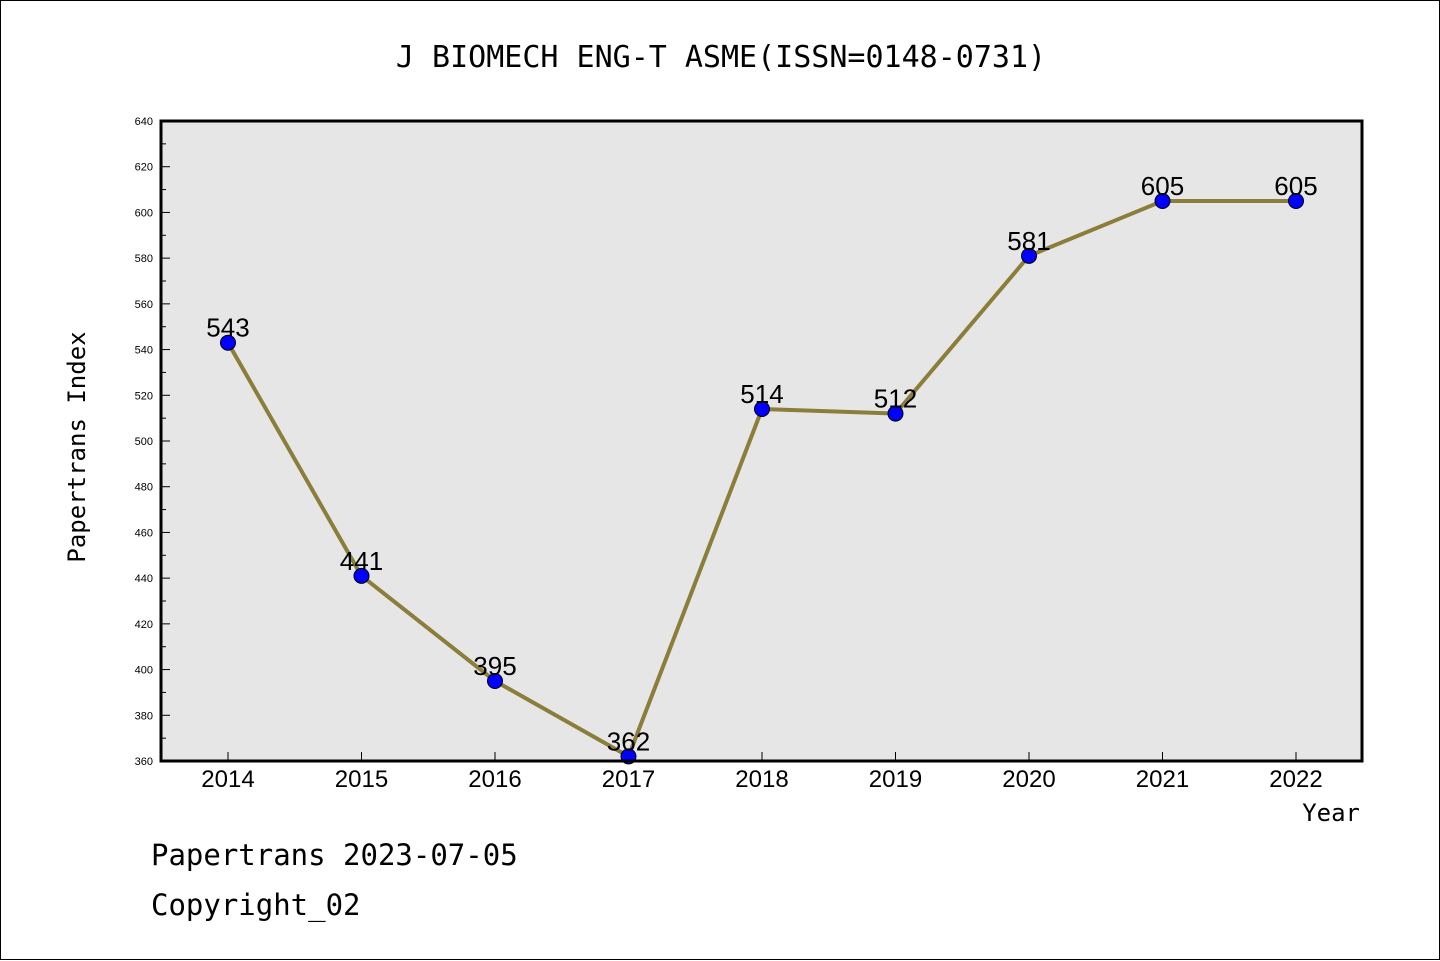 This screenshot has width=1440, height=961. Describe the element at coordinates (256, 905) in the screenshot. I see `footer-copyright: Copyright_02` at that location.